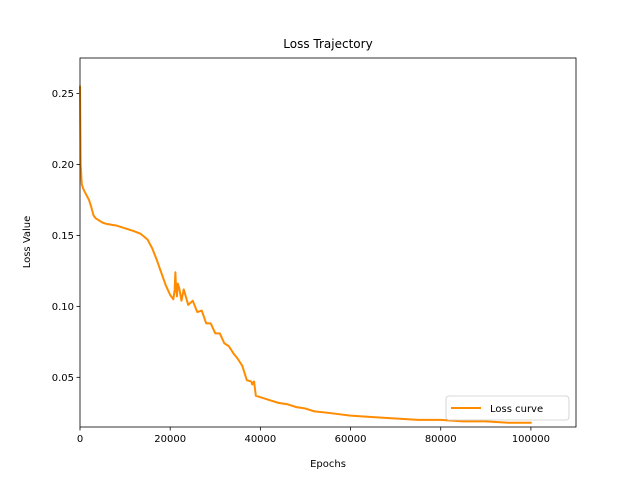 The height and width of the screenshot is (480, 640). Describe the element at coordinates (63, 94) in the screenshot. I see `y-tick-label: 0.25` at that location.